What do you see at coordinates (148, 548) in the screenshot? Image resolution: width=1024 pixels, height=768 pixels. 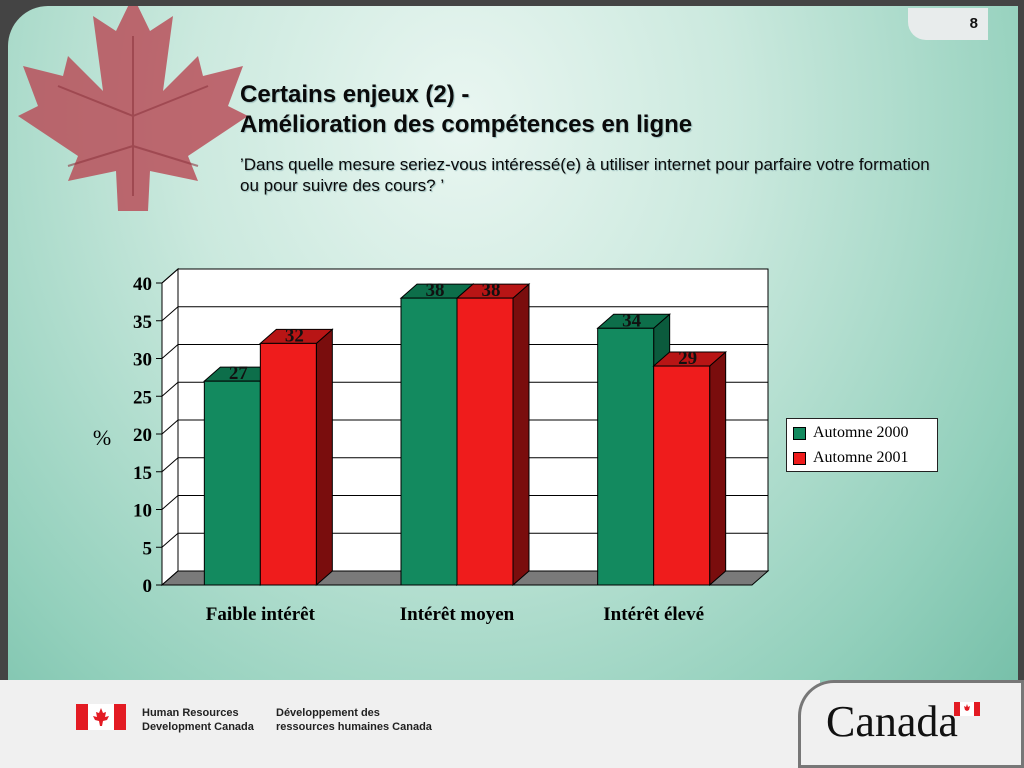 I see `y-tick-label: 5` at bounding box center [148, 548].